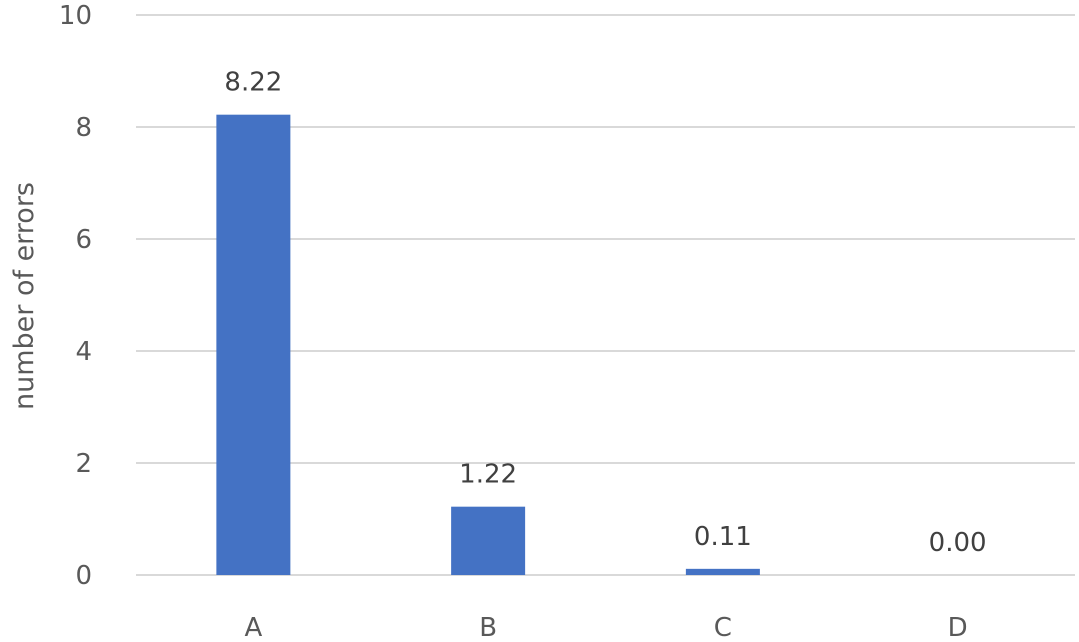 Image resolution: width=1079 pixels, height=642 pixels. What do you see at coordinates (605, 627) in the screenshot?
I see `x-category-labels: A B C D` at bounding box center [605, 627].